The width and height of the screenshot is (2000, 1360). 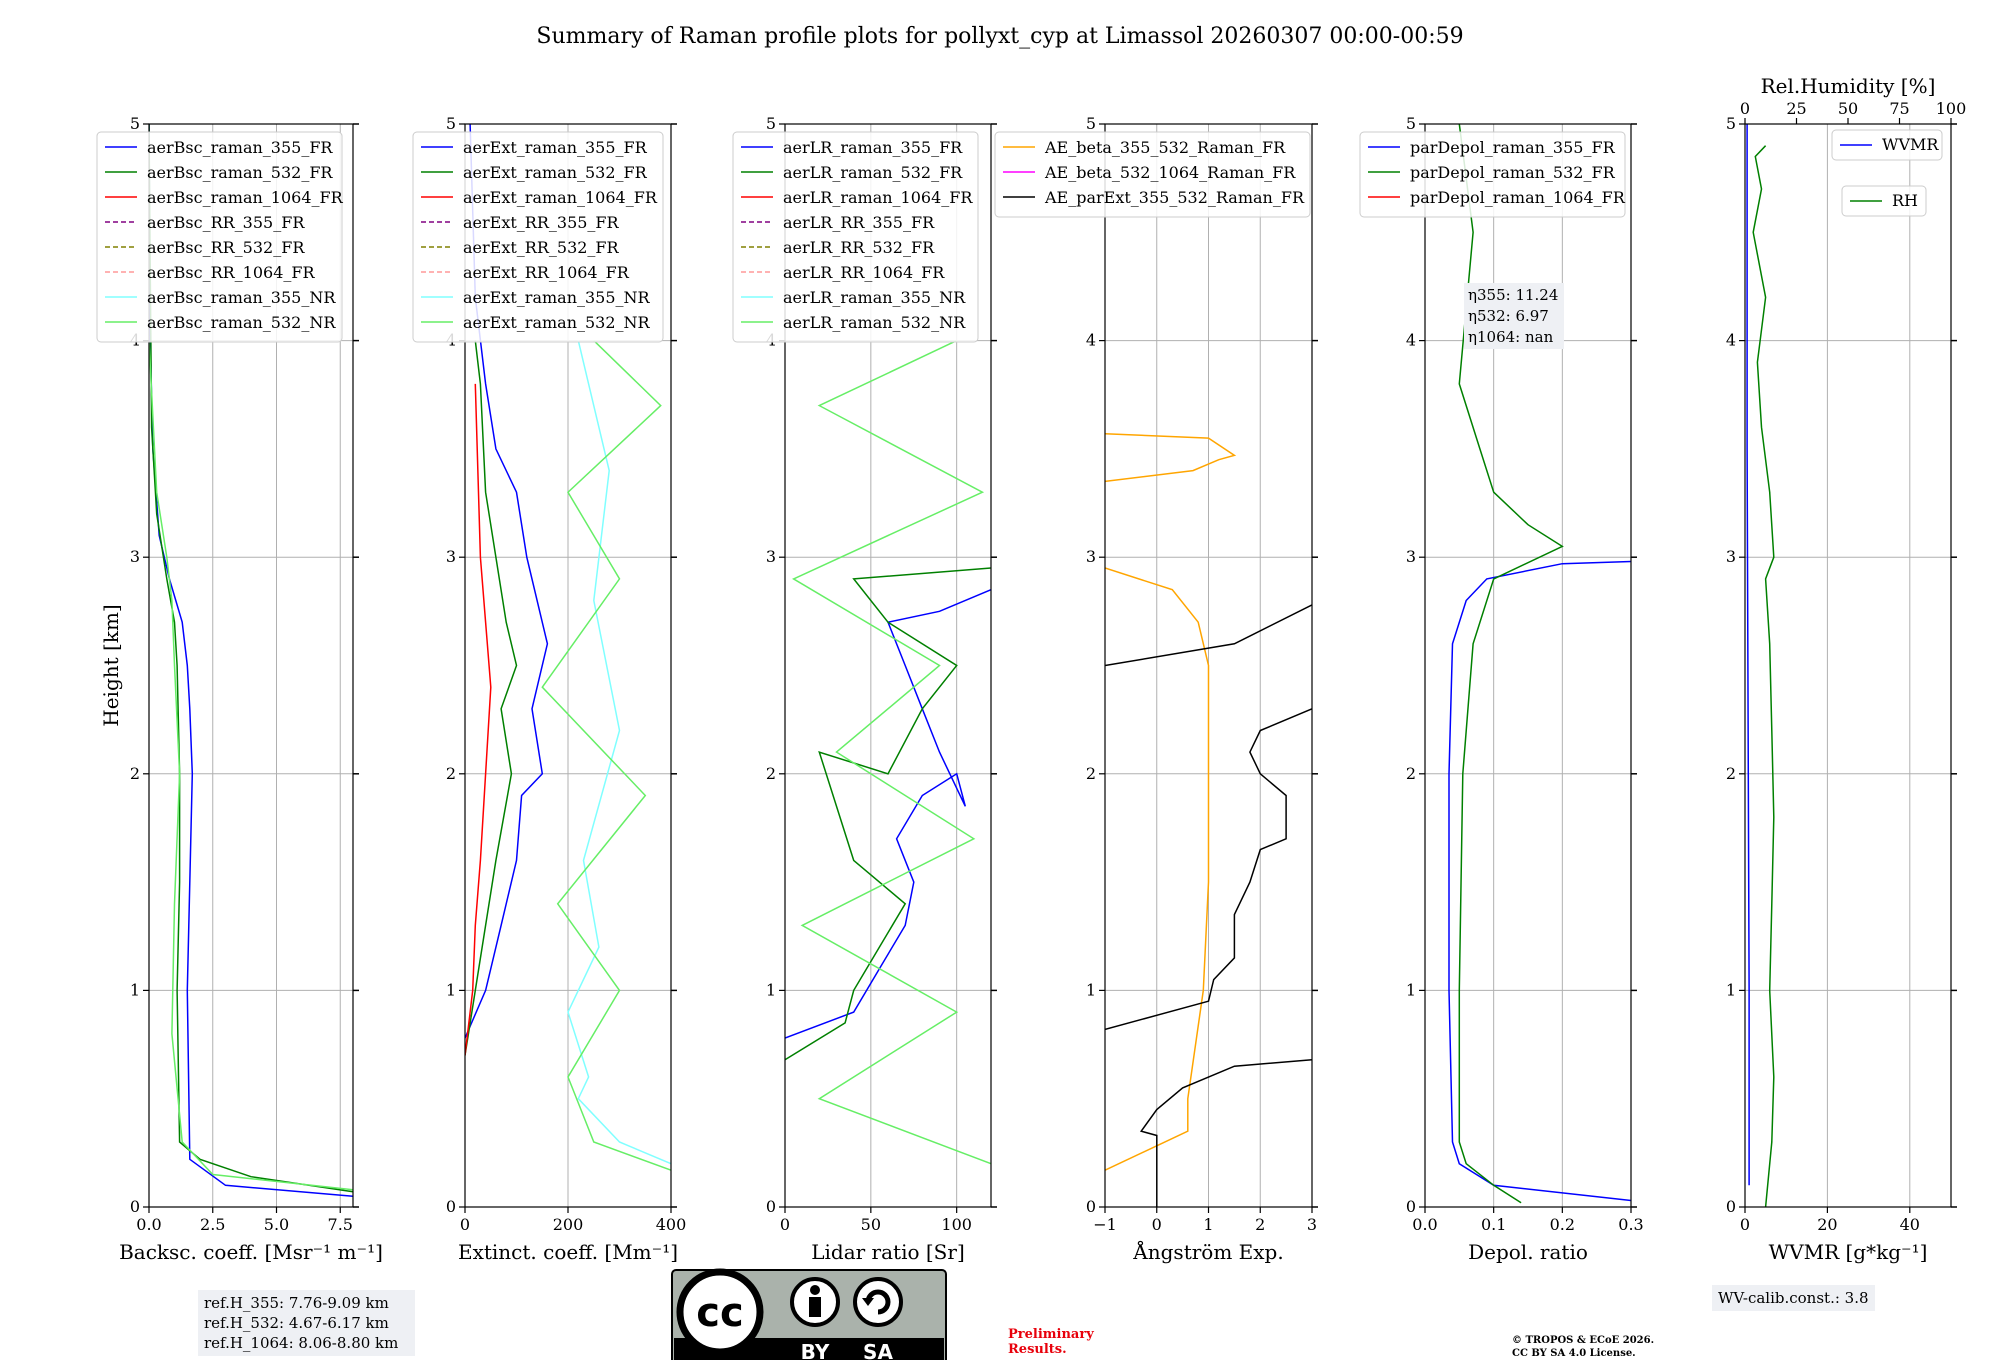 I want to click on x-axis-label: Lidar ratio [Sr], so click(x=888, y=1252).